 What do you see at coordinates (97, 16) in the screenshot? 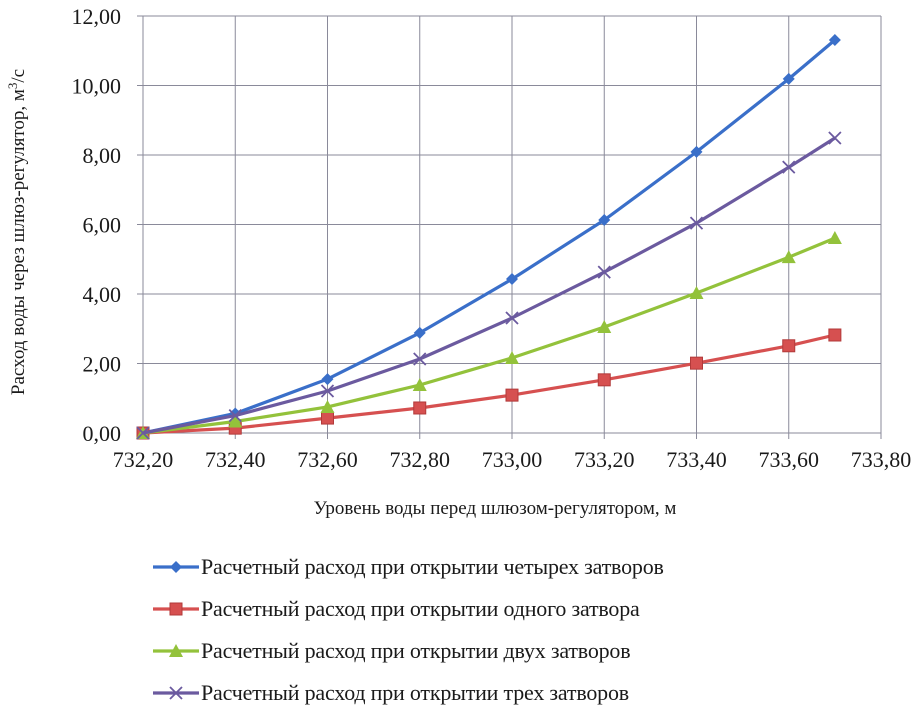
I see `y-tick-label: 12,00` at bounding box center [97, 16].